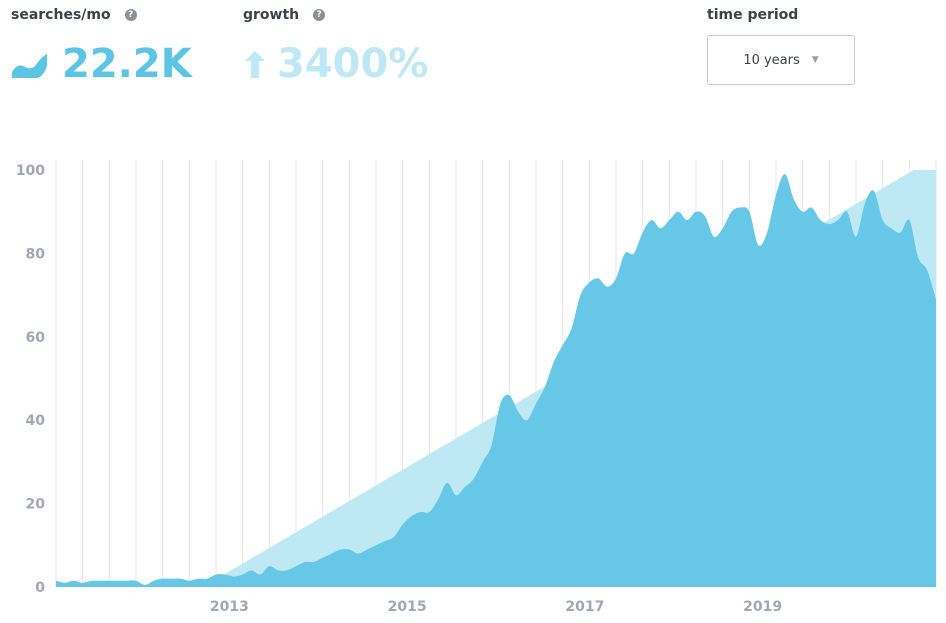  I want to click on time-period-selected: 10 years, so click(771, 60).